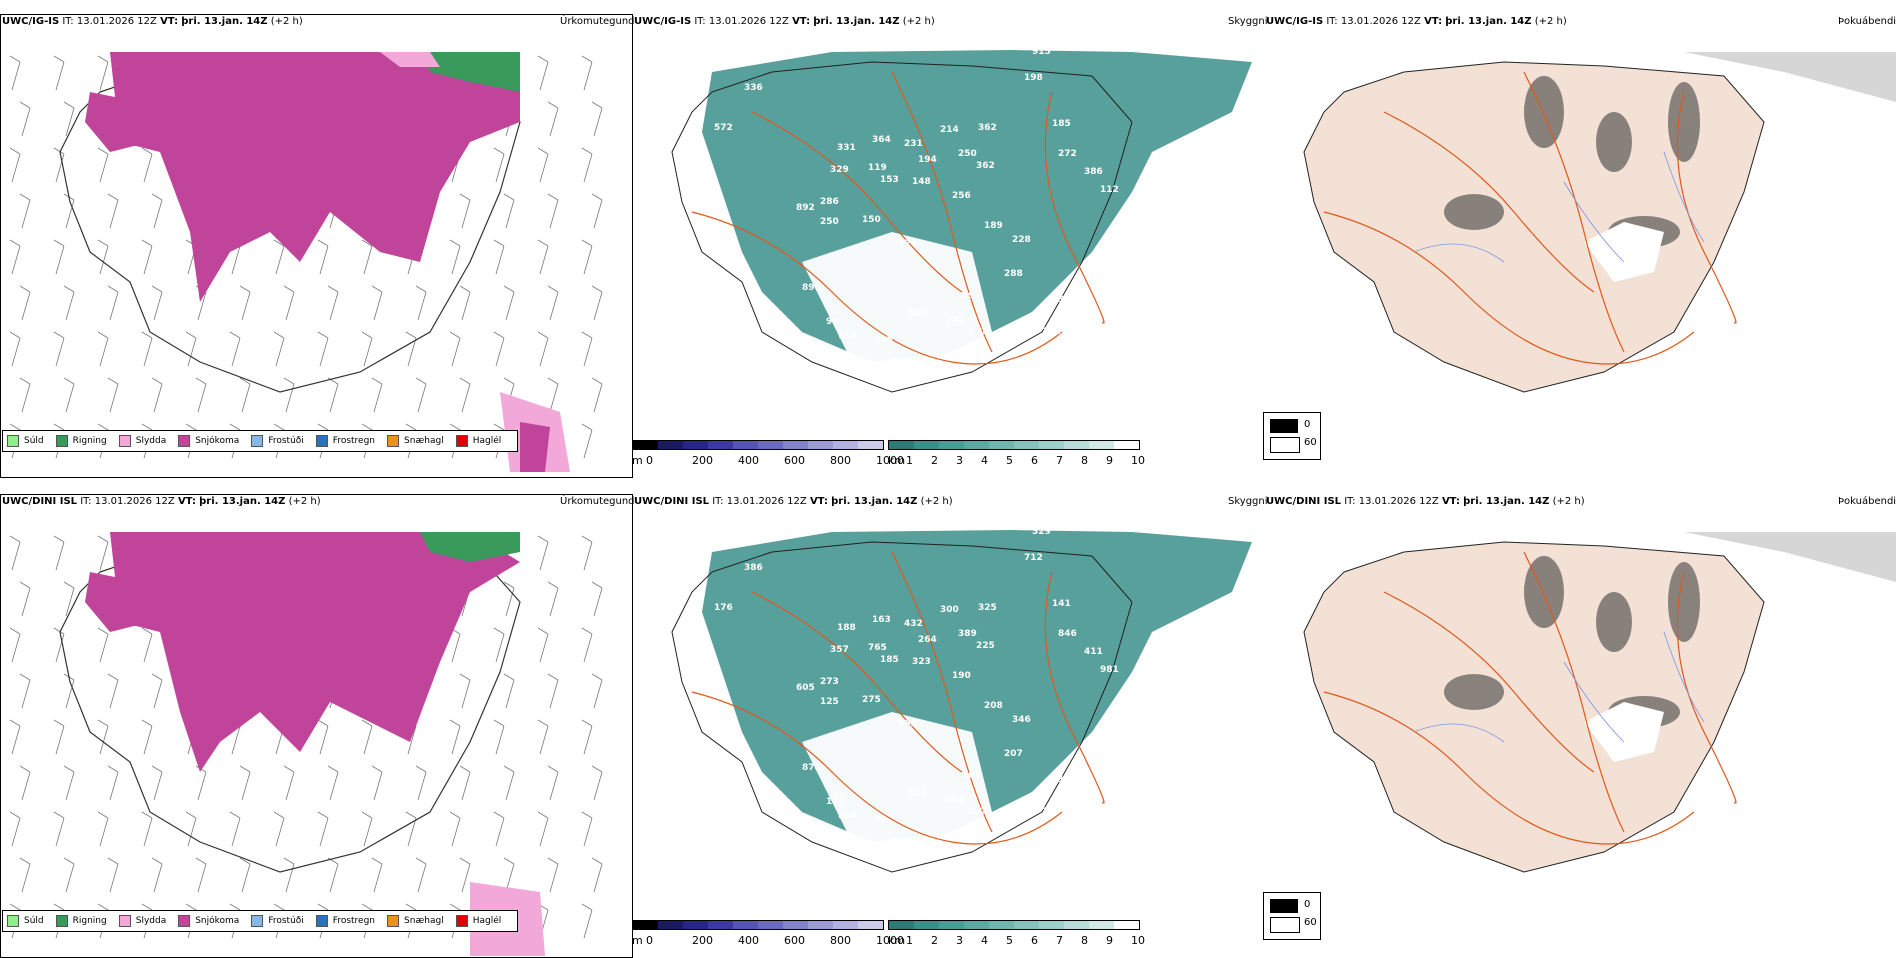  I want to click on peak-elevation-label: 432, so click(913, 624).